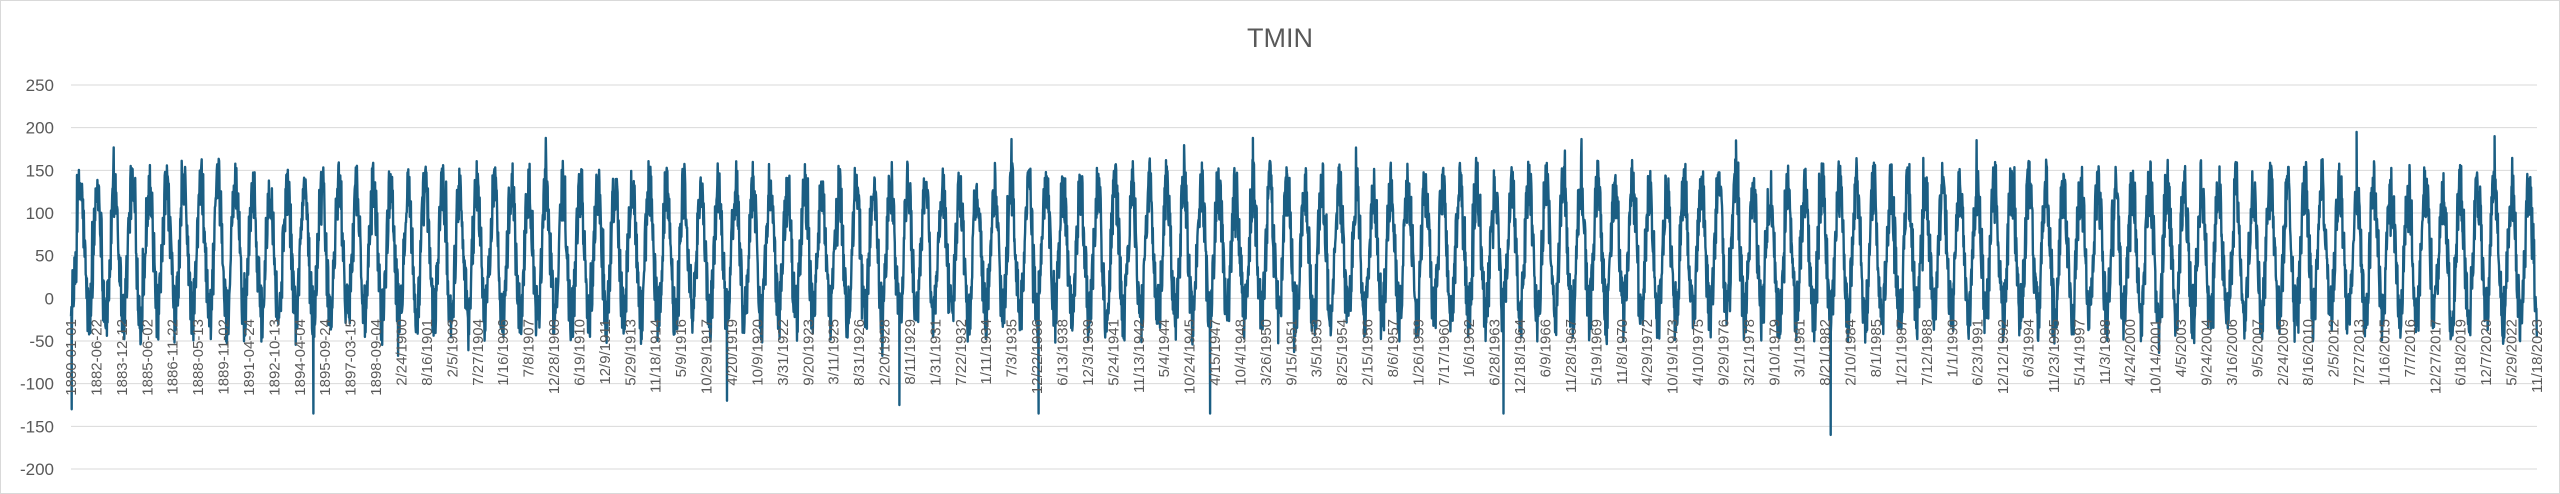  What do you see at coordinates (2003, 356) in the screenshot?
I see `x-tick-label: 12/12/1992` at bounding box center [2003, 356].